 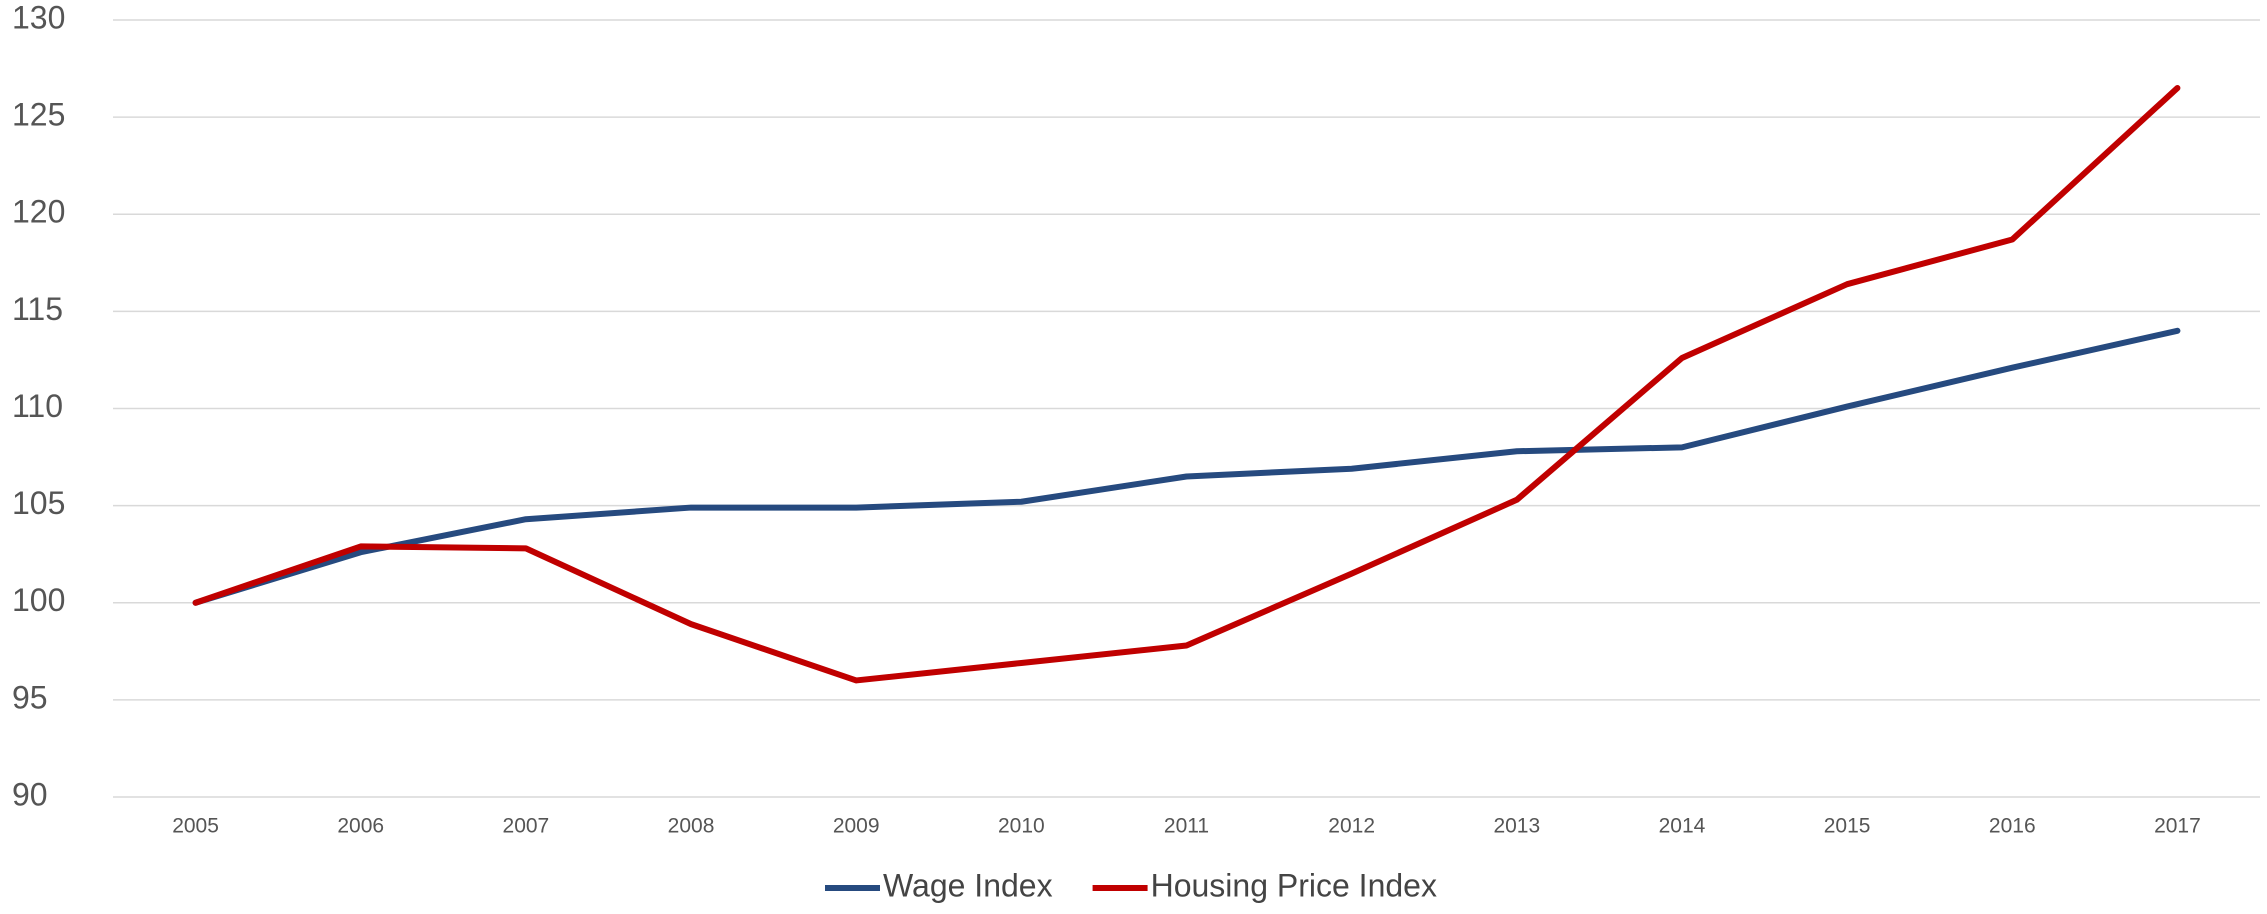 I want to click on x-tick-label: 2010, so click(x=1021, y=826).